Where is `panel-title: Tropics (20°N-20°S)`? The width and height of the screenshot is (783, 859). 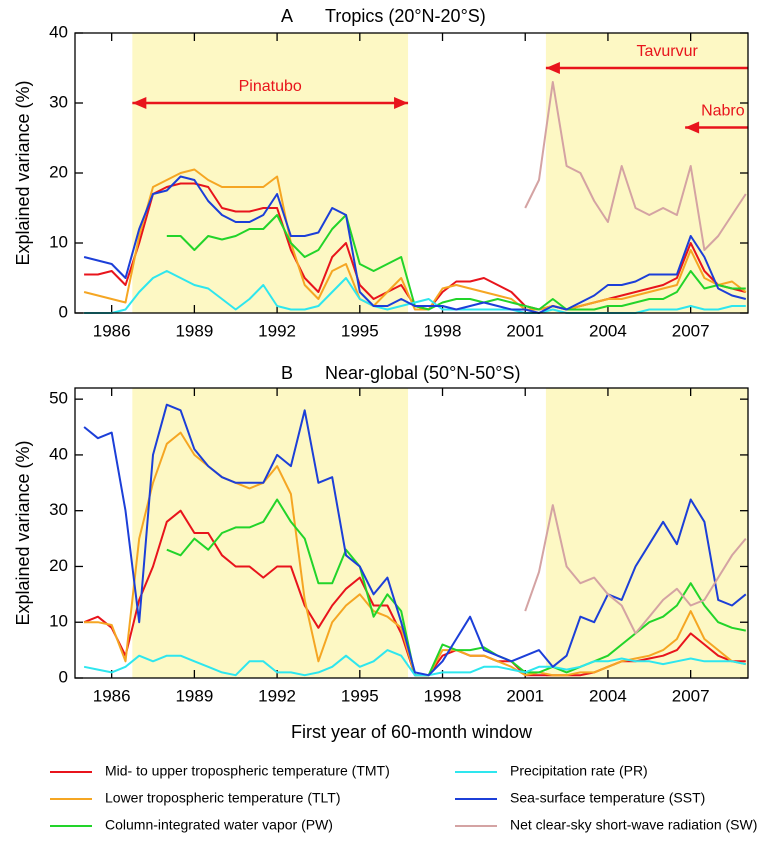
panel-title: Tropics (20°N-20°S) is located at coordinates (405, 16).